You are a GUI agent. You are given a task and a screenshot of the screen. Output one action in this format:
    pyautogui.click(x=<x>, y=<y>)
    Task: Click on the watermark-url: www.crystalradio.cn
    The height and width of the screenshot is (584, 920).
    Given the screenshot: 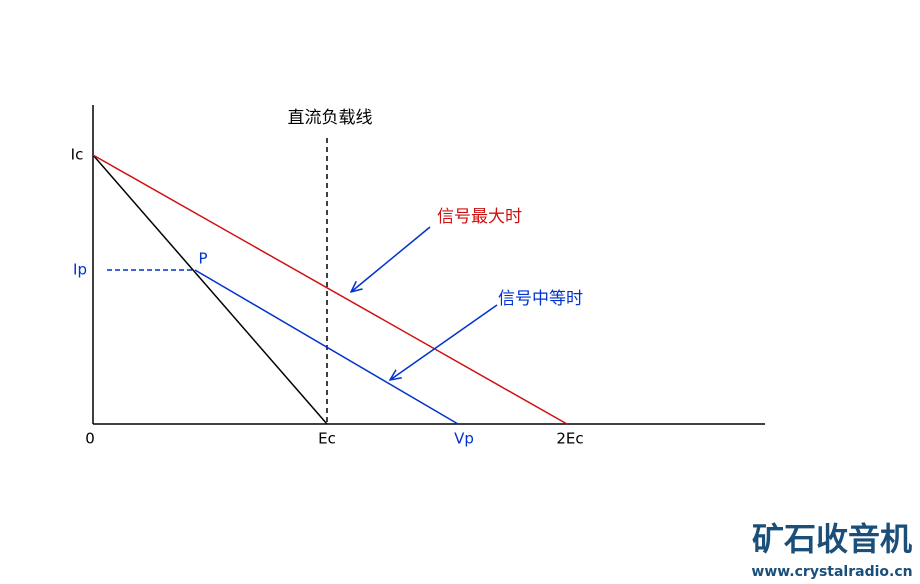 What is the action you would take?
    pyautogui.click(x=831, y=572)
    